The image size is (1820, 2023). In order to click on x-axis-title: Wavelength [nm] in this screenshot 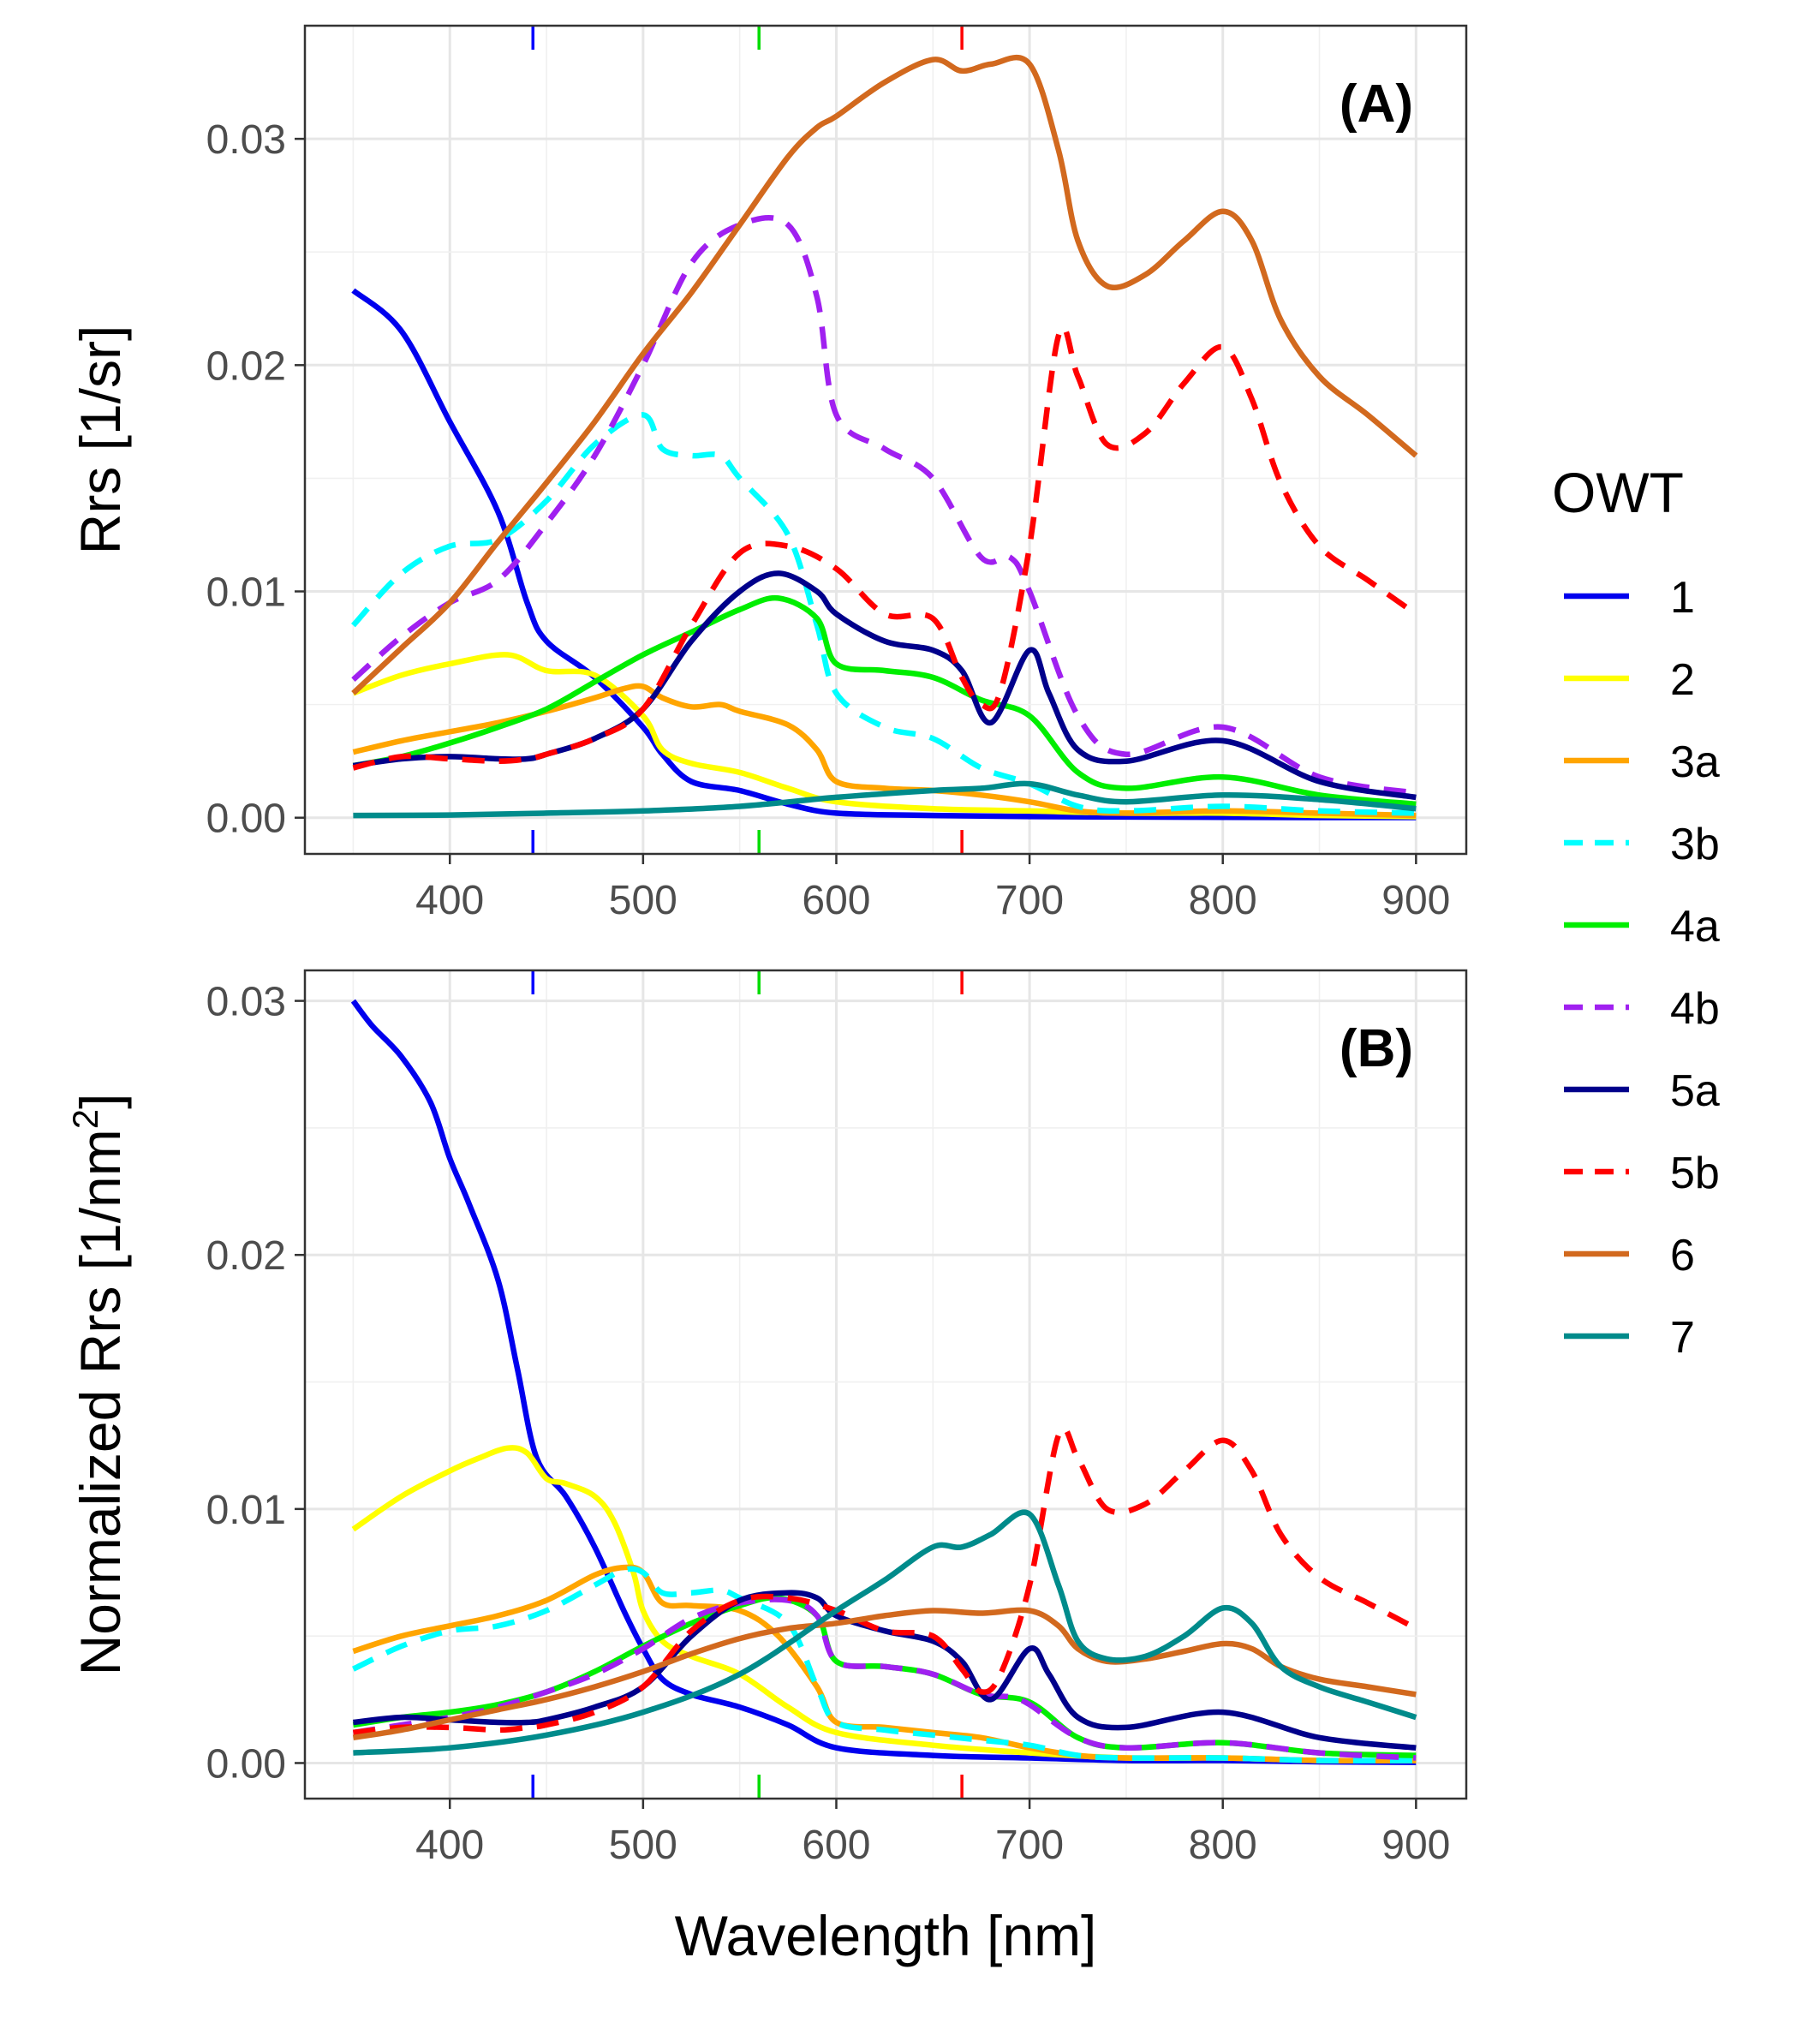, I will do `click(886, 1935)`.